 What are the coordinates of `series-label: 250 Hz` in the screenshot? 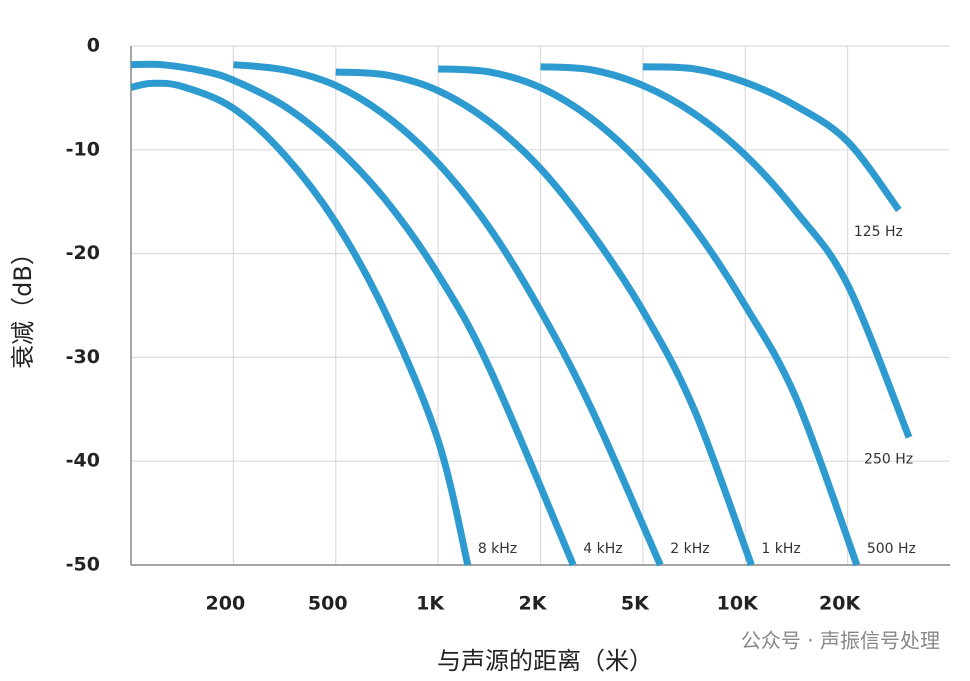 It's located at (888, 459).